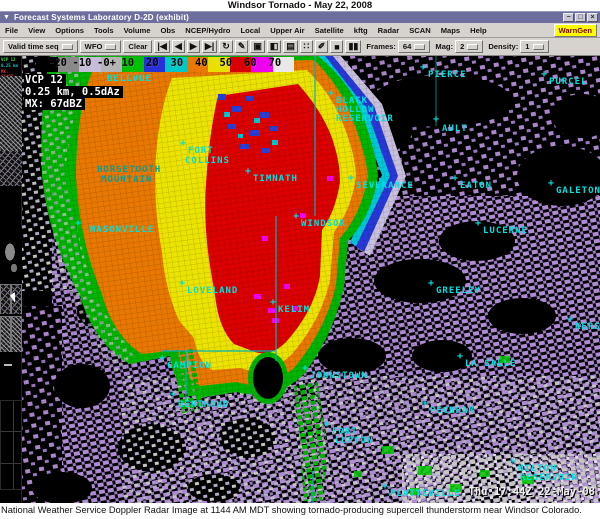  What do you see at coordinates (137, 30) in the screenshot?
I see `menu-volume: Volume` at bounding box center [137, 30].